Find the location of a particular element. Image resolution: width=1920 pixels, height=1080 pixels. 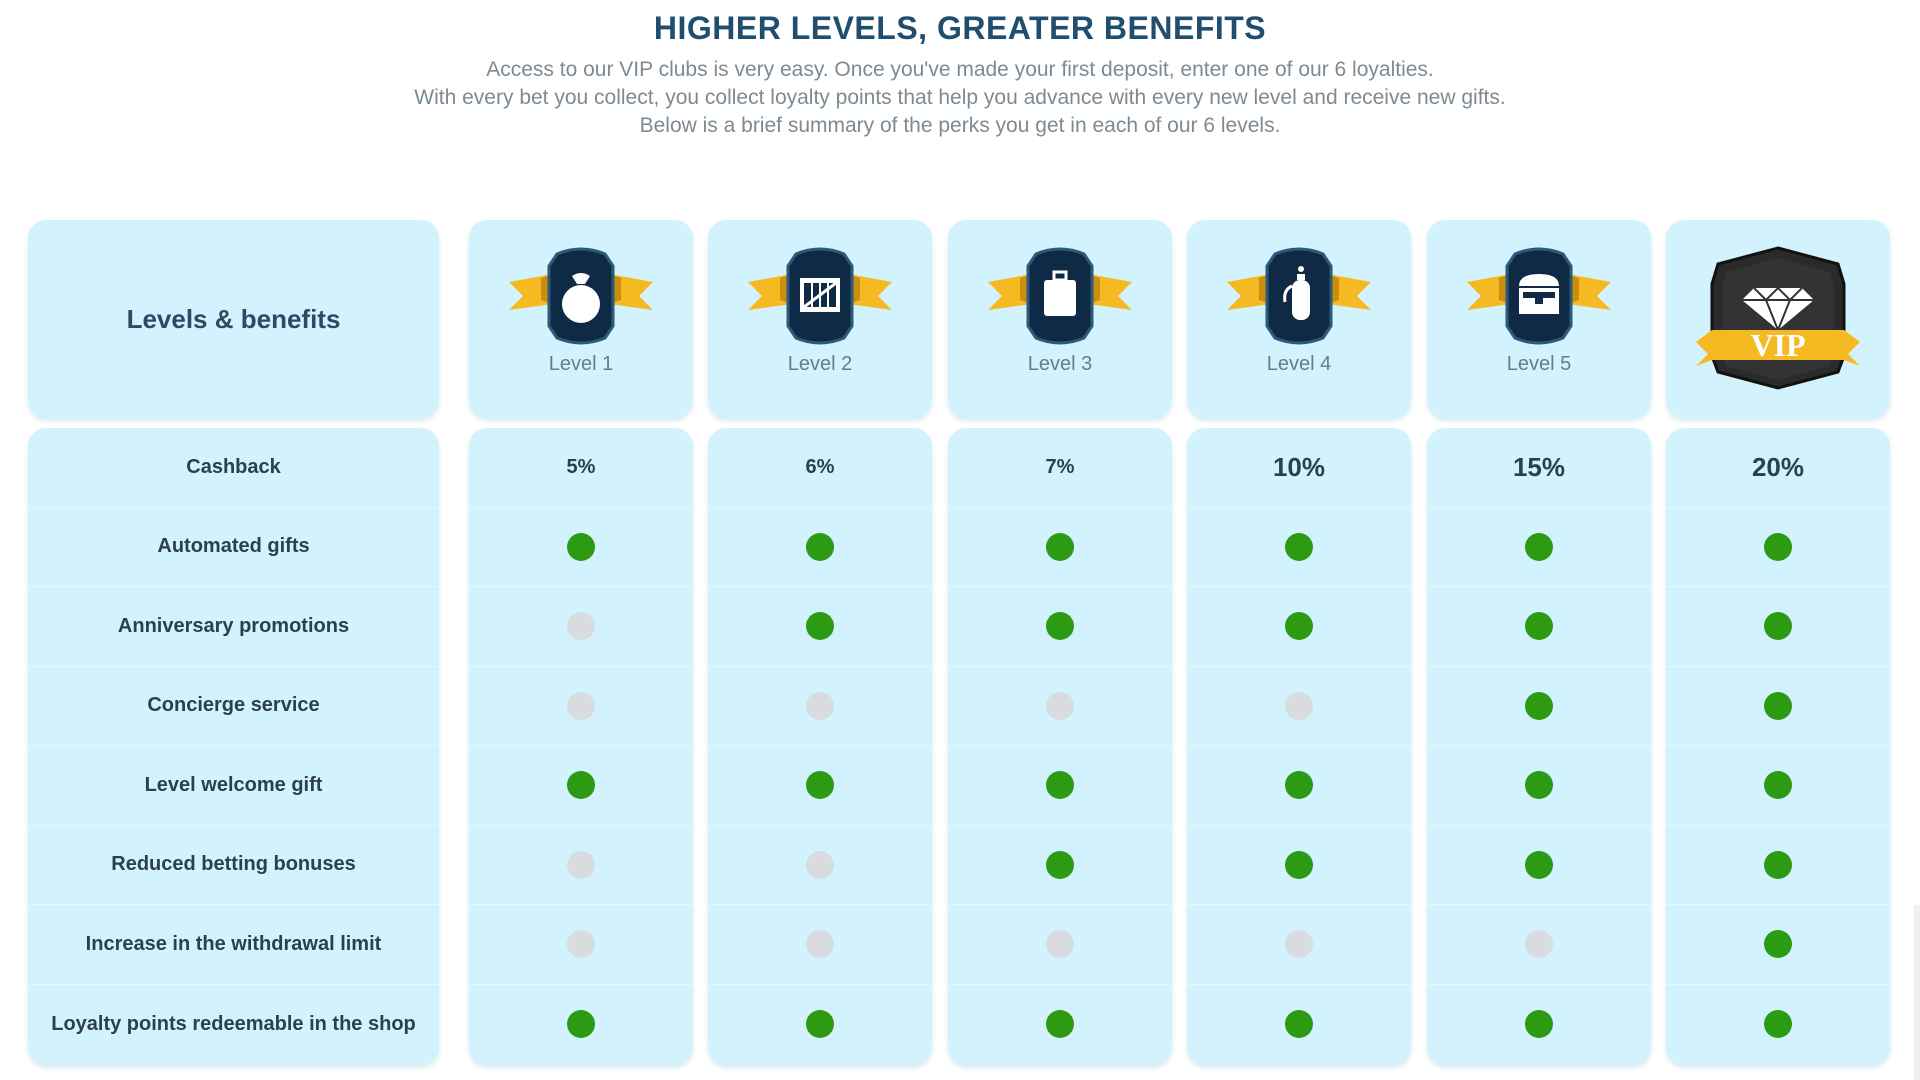

level-benefits: 5% is located at coordinates (581, 746).